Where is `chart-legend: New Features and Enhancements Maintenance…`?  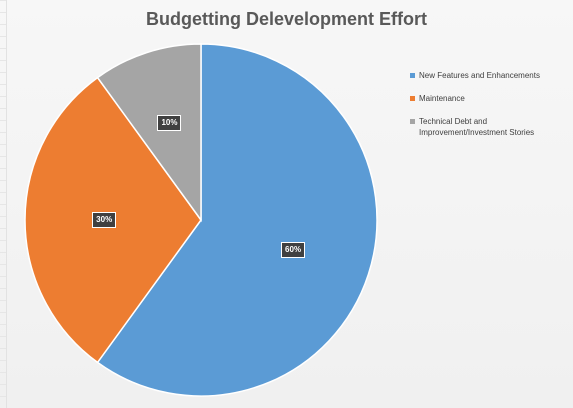
chart-legend: New Features and Enhancements Maintenance… is located at coordinates (490, 110).